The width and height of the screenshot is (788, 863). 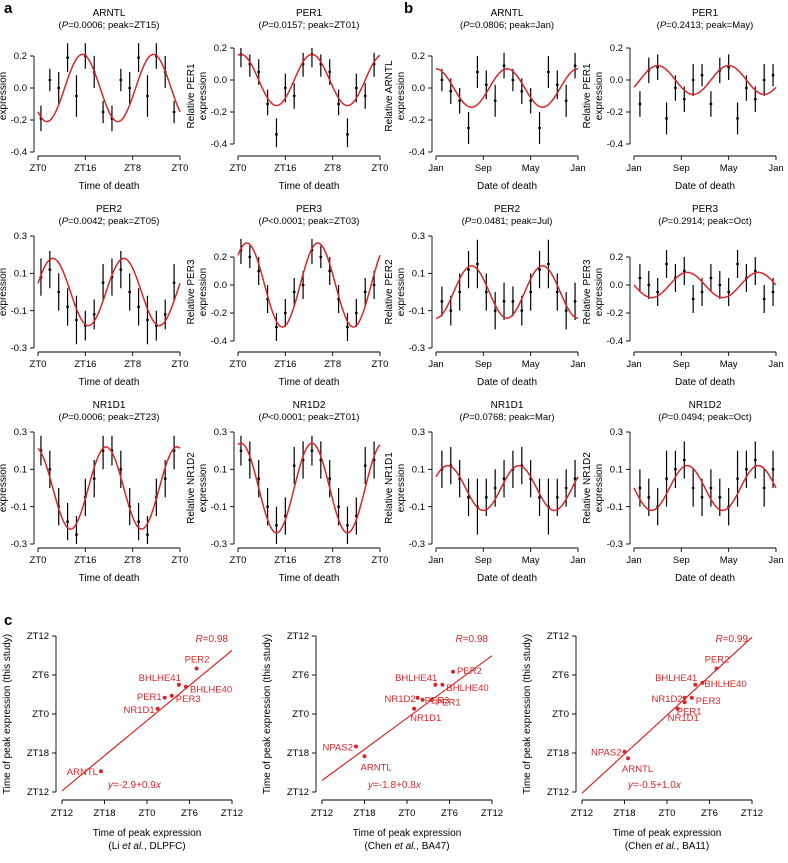 I want to click on chart-title: NR1D2, so click(x=309, y=405).